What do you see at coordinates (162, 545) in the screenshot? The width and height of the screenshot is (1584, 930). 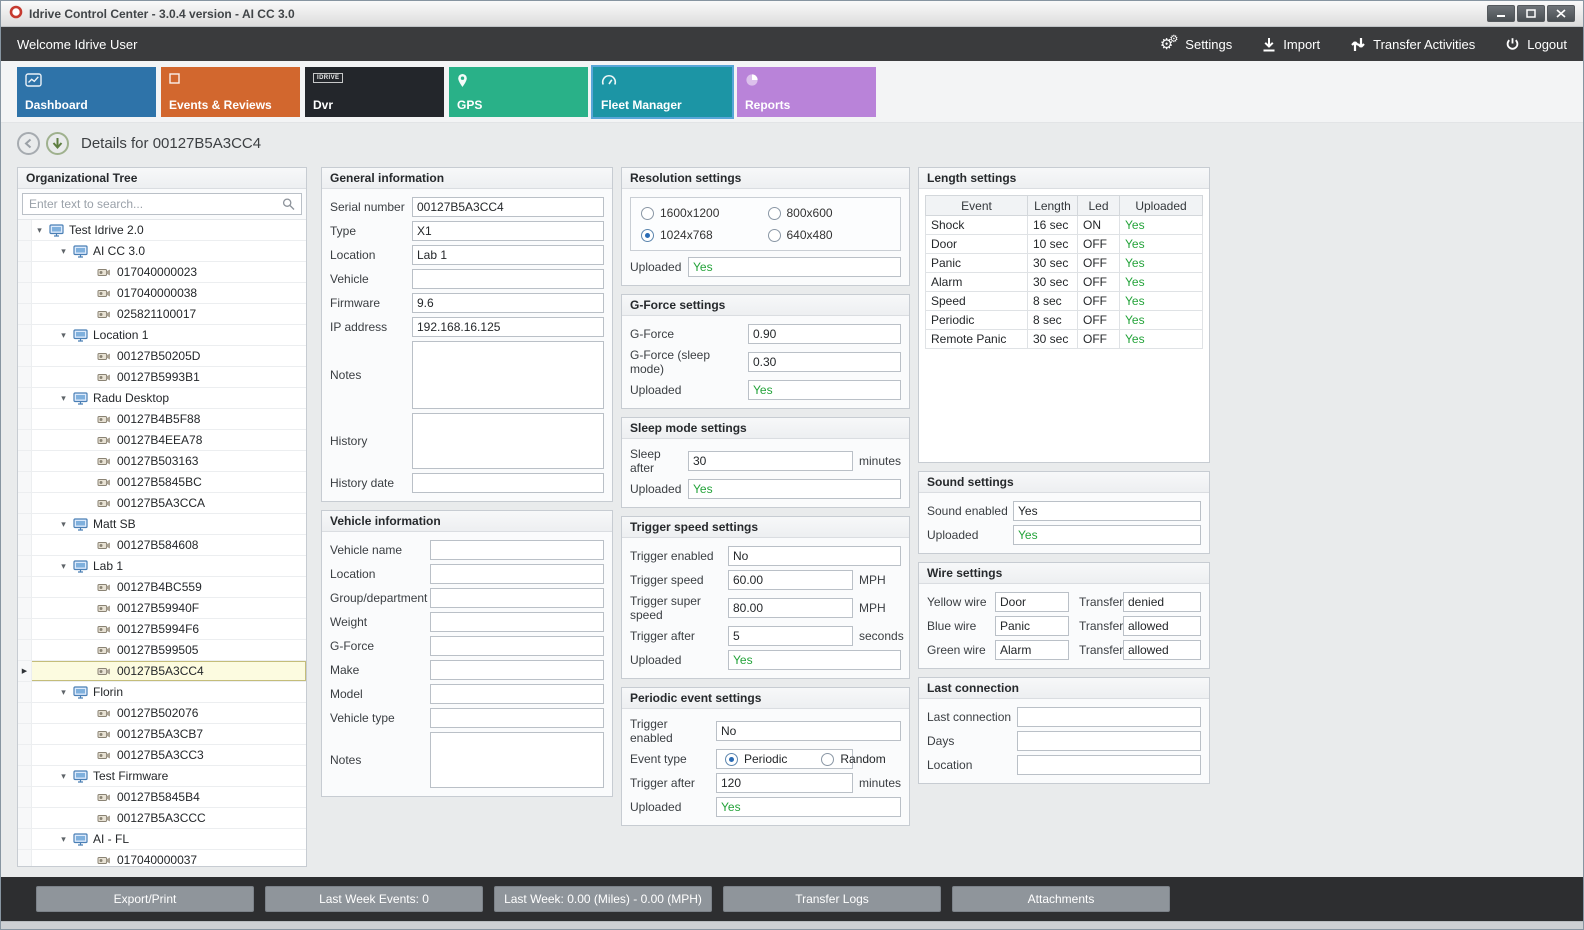 I see `tree-item-00127b584608: 00127B584608` at bounding box center [162, 545].